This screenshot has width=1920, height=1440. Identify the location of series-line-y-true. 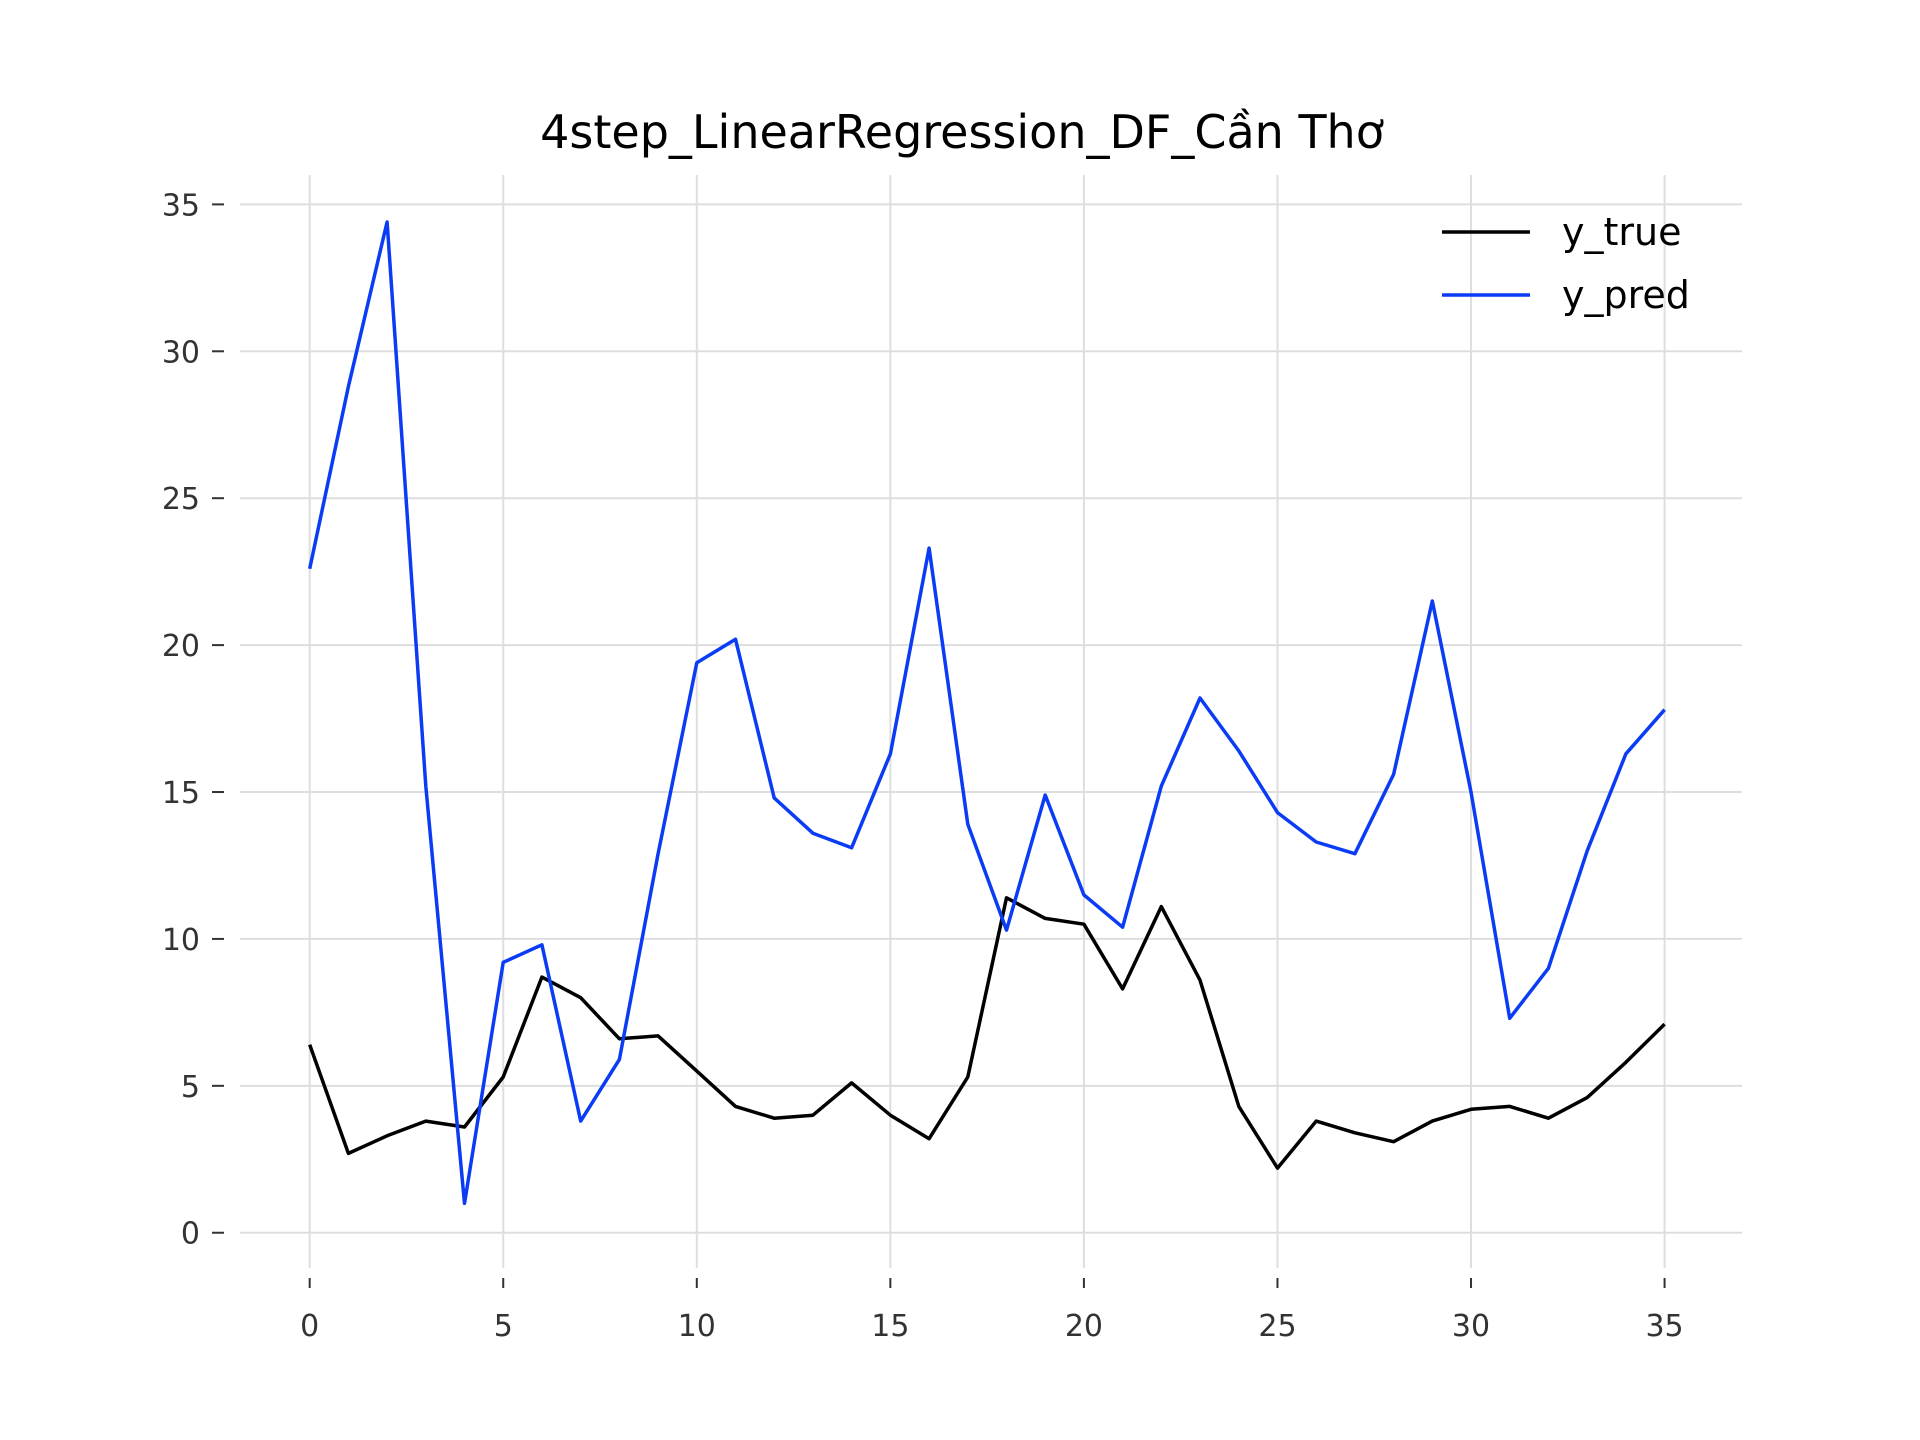
(987, 1033).